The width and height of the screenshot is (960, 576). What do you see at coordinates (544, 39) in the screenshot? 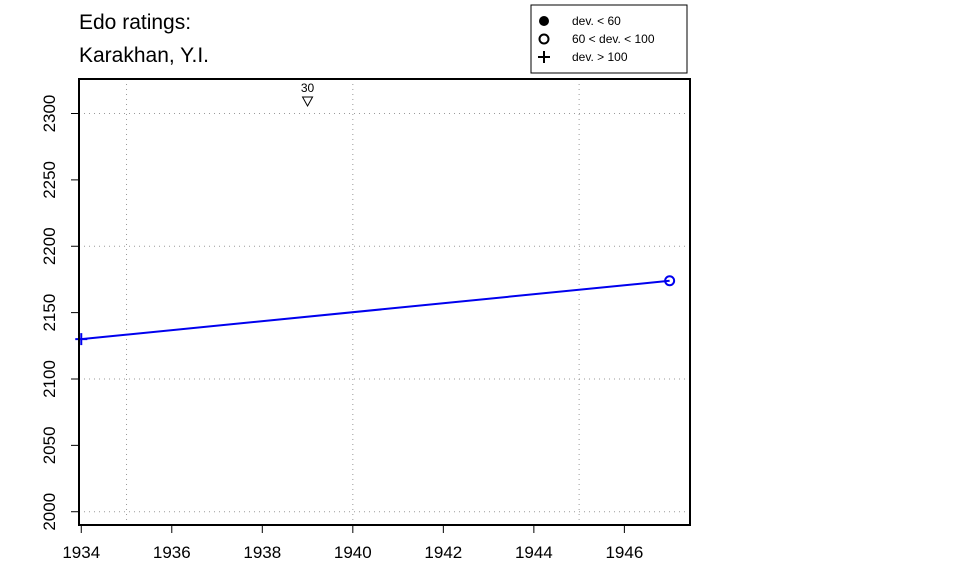
I see `open-circle-icon` at bounding box center [544, 39].